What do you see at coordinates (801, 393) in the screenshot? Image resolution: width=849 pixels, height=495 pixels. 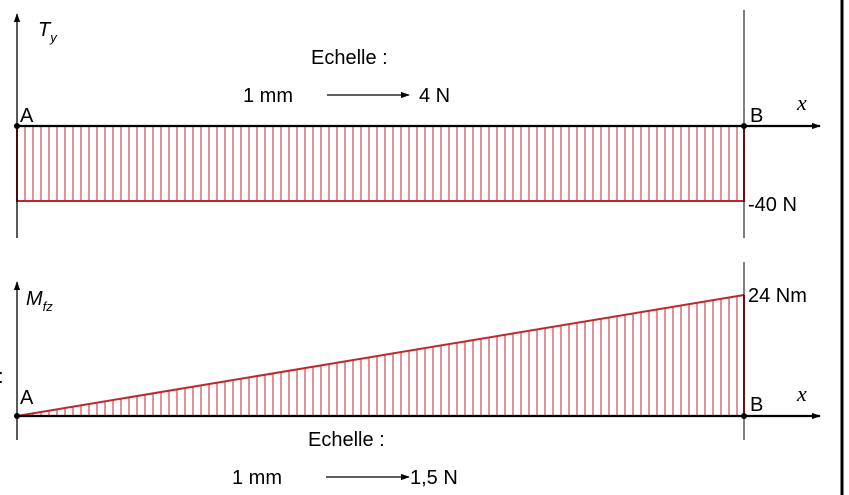 I see `moment-x-label: x` at bounding box center [801, 393].